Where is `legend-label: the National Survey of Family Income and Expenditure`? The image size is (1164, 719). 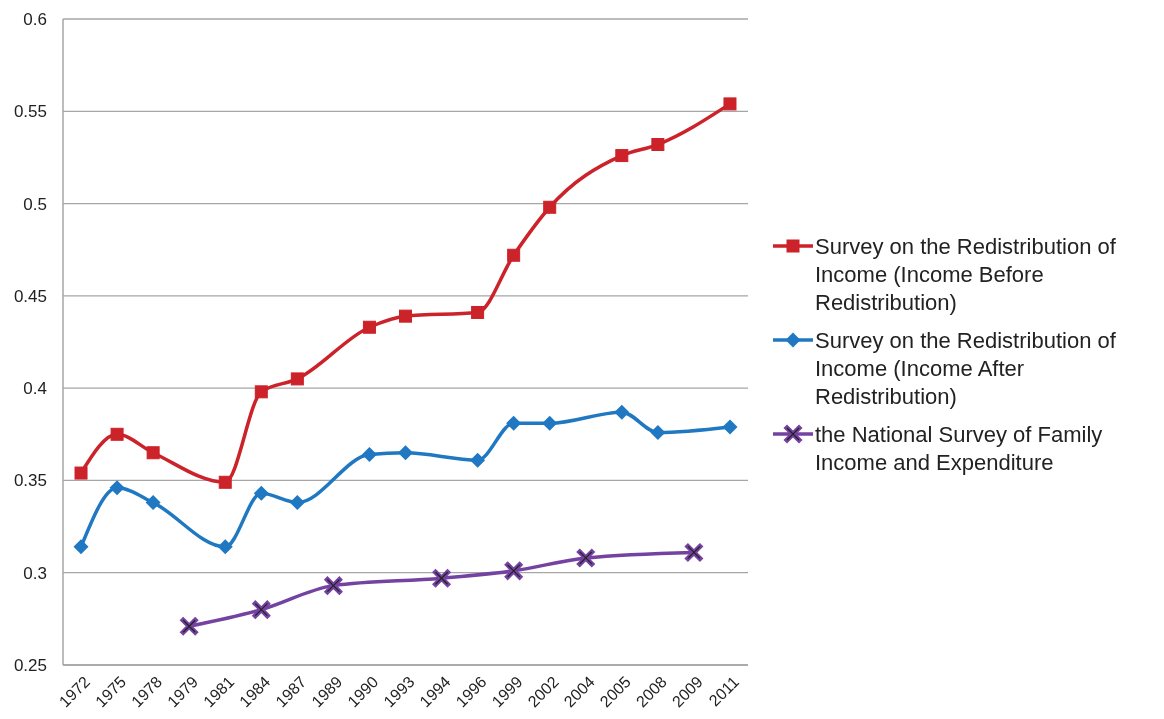
legend-label: the National Survey of Family Income and Expenditure is located at coordinates (959, 448).